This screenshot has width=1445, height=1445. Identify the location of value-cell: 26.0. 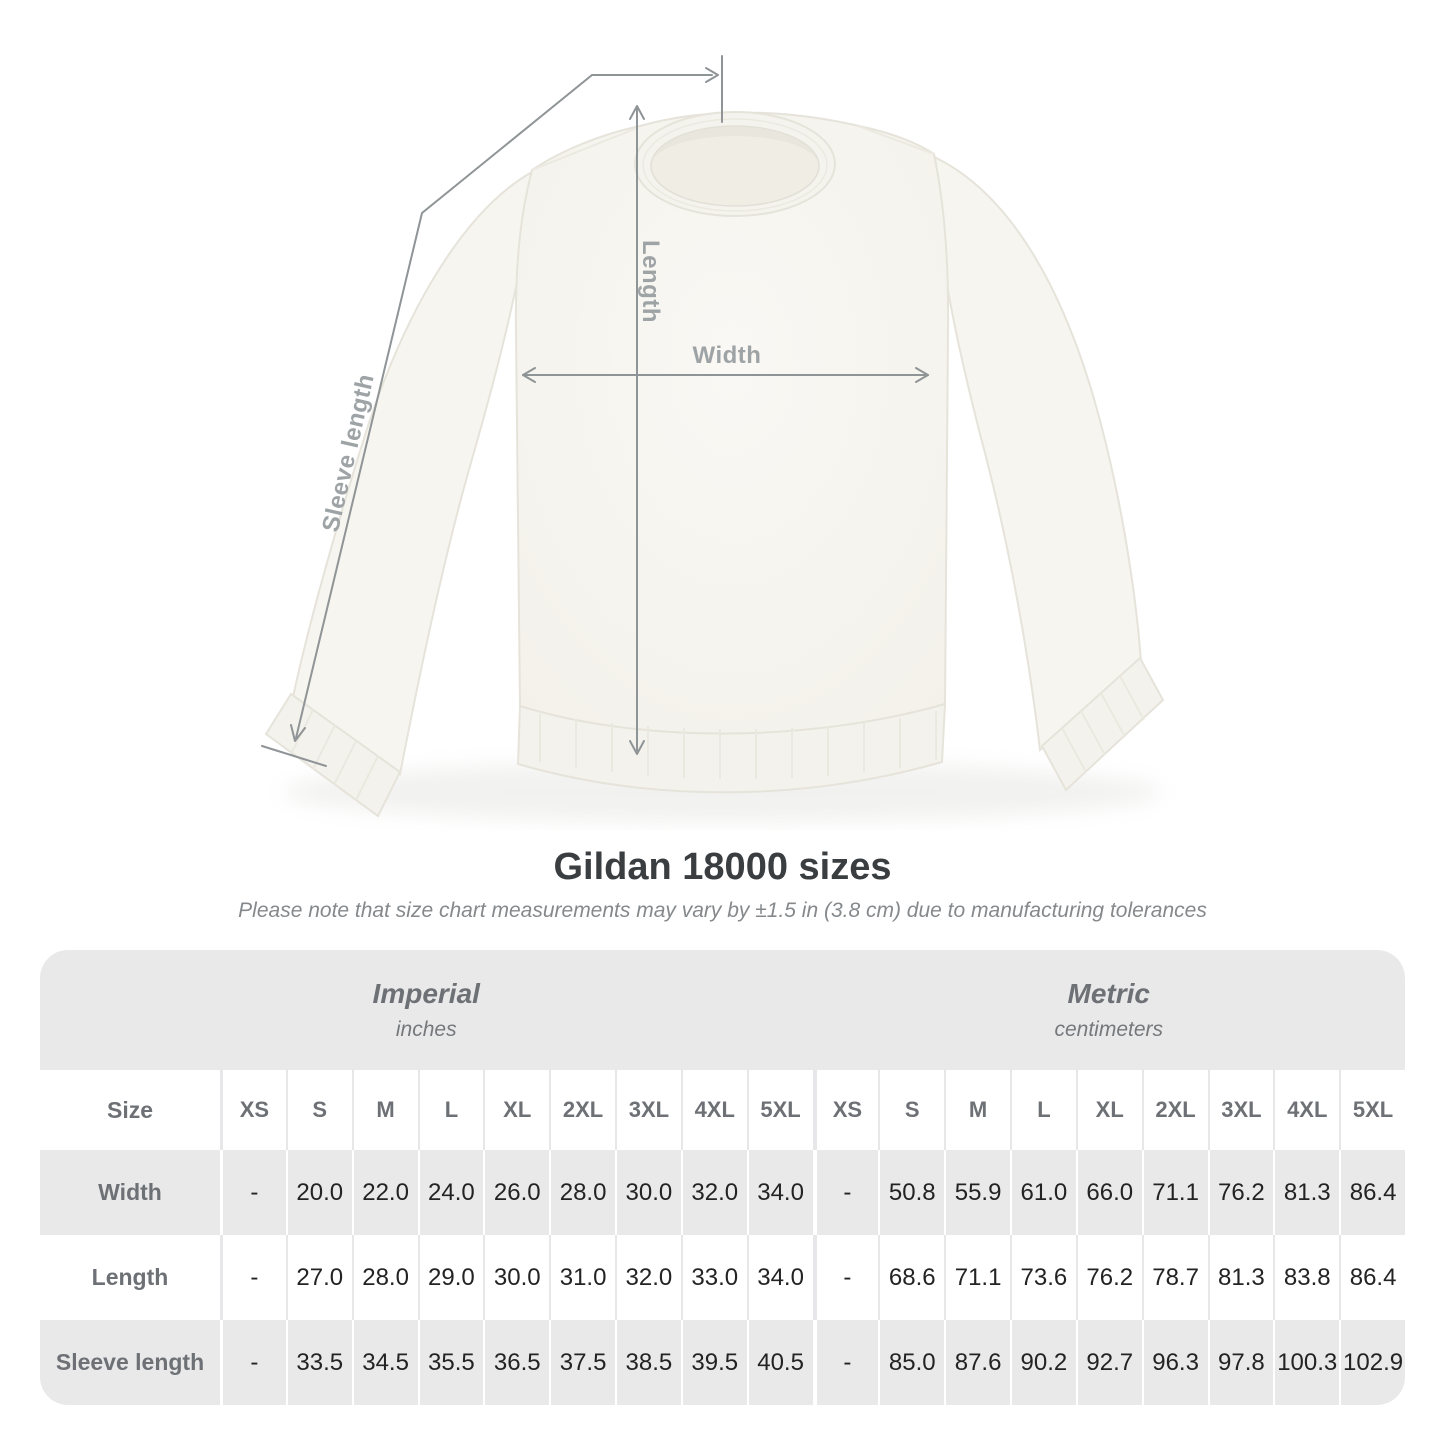
(516, 1192).